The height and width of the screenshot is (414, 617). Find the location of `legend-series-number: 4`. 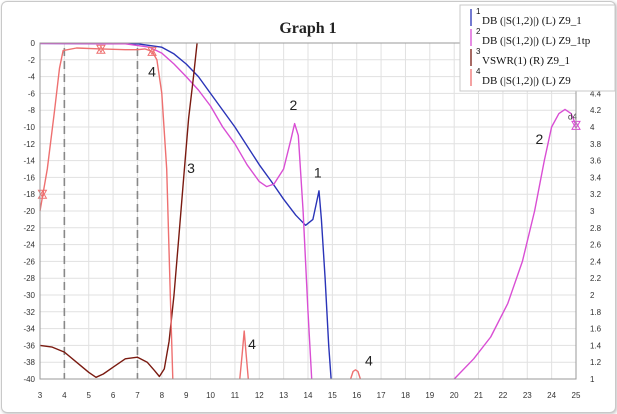

legend-series-number: 4 is located at coordinates (478, 71).